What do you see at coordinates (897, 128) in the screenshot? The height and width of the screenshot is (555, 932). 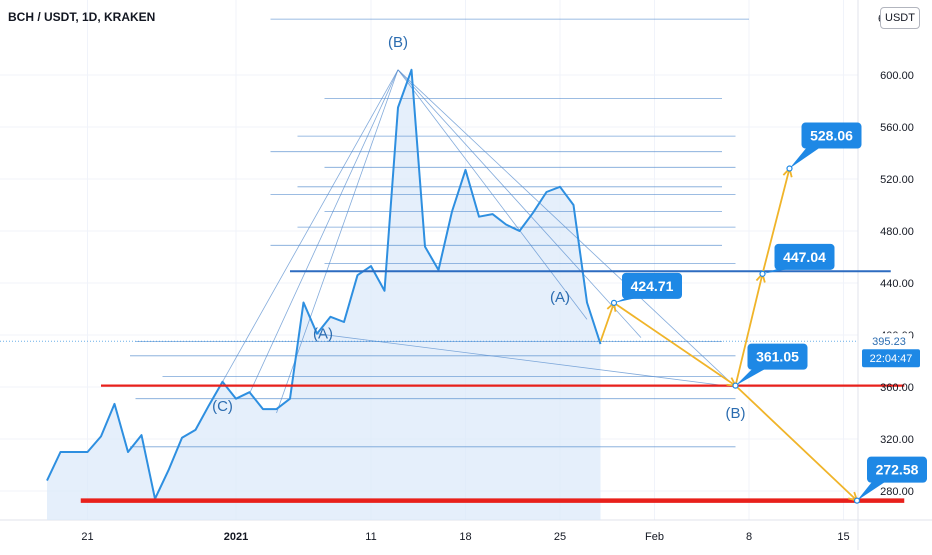 I see `y-tick-label: 560.00` at bounding box center [897, 128].